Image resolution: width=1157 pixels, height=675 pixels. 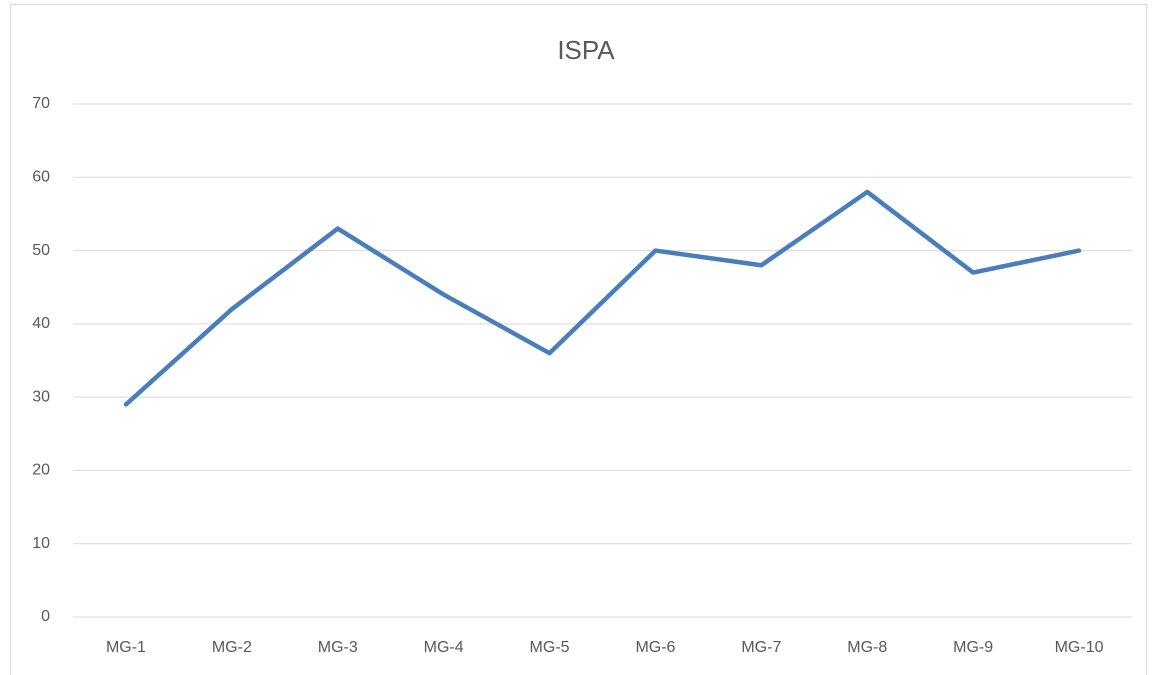 I want to click on y-tick-label: 40, so click(x=41, y=323).